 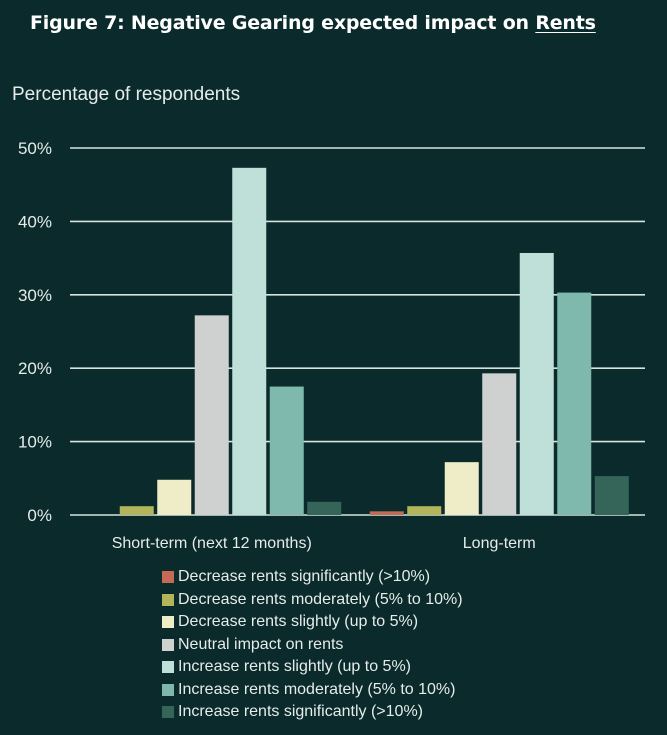 I want to click on y-tick-label: 50%, so click(x=35, y=148).